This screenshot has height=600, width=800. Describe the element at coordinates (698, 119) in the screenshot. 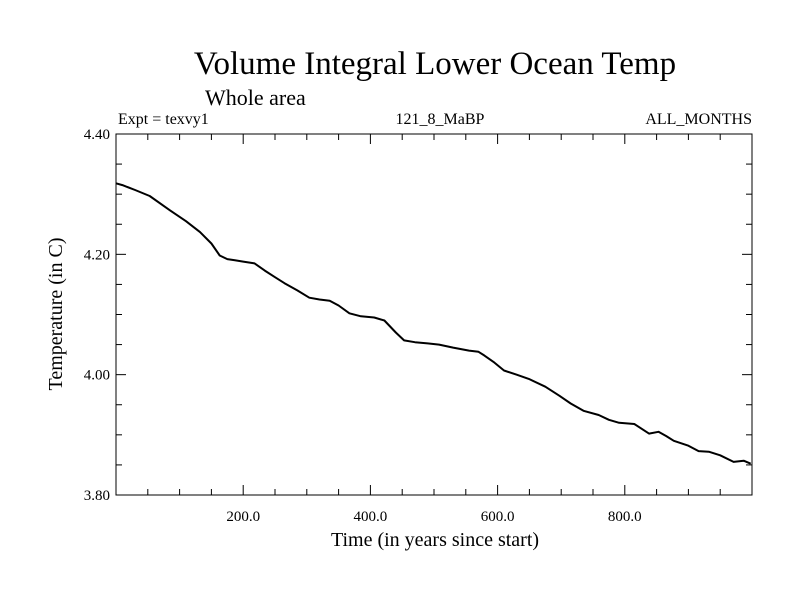

I see `months-label: ALL_MONTHS` at that location.